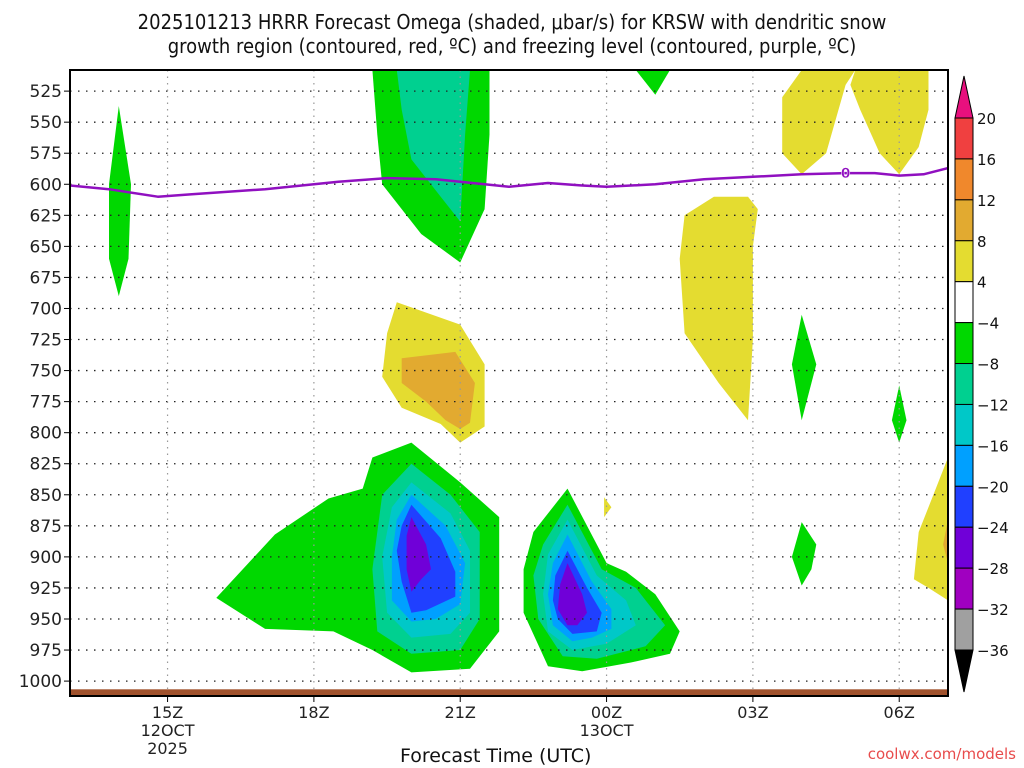 This screenshot has width=1024, height=768. What do you see at coordinates (46, 216) in the screenshot?
I see `y-tick-label: 625` at bounding box center [46, 216].